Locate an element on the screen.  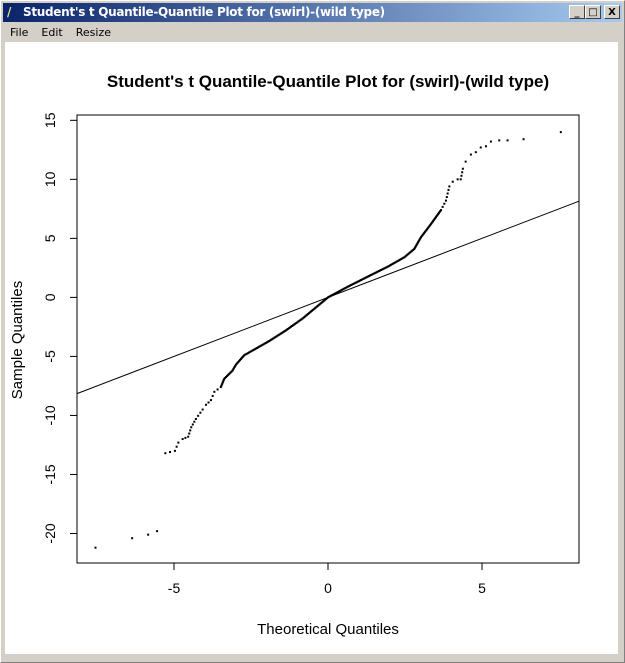
y-tick-label: 0 is located at coordinates (50, 297).